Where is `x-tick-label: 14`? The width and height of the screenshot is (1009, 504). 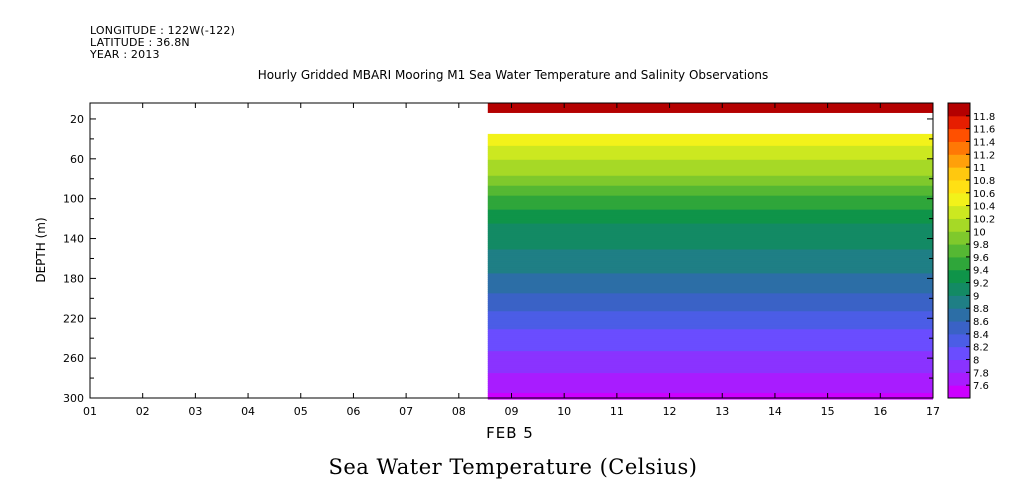 x-tick-label: 14 is located at coordinates (775, 411).